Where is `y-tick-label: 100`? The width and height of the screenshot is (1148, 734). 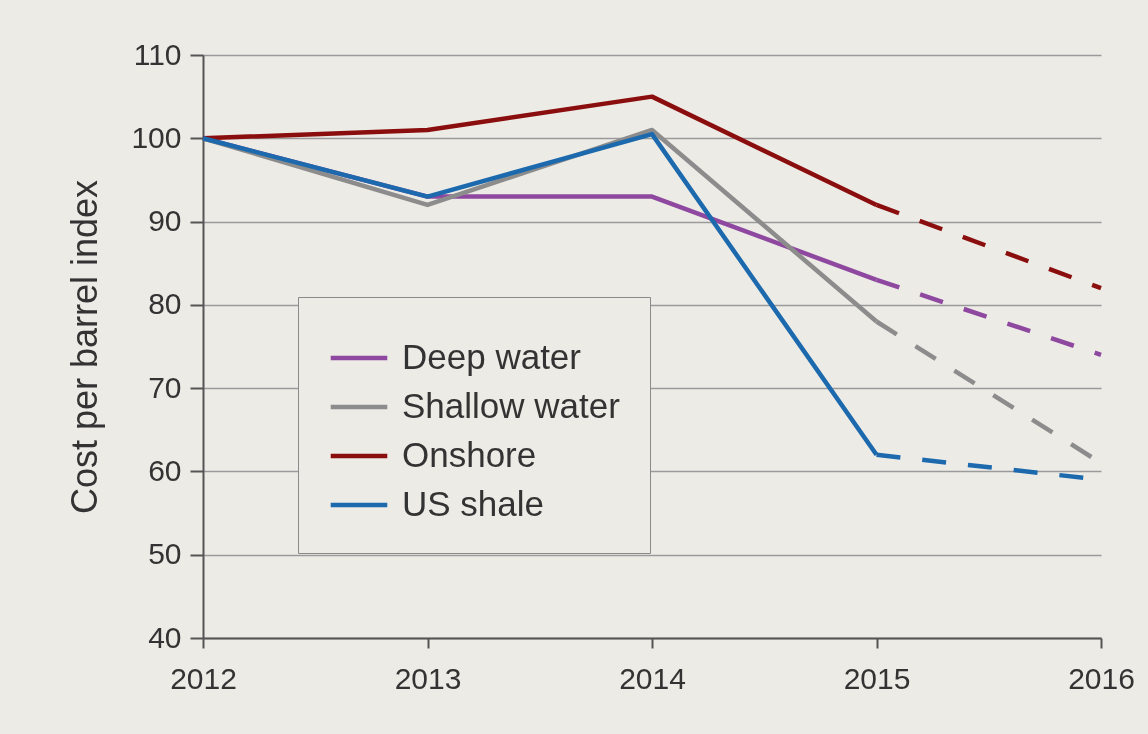
y-tick-label: 100 is located at coordinates (156, 137).